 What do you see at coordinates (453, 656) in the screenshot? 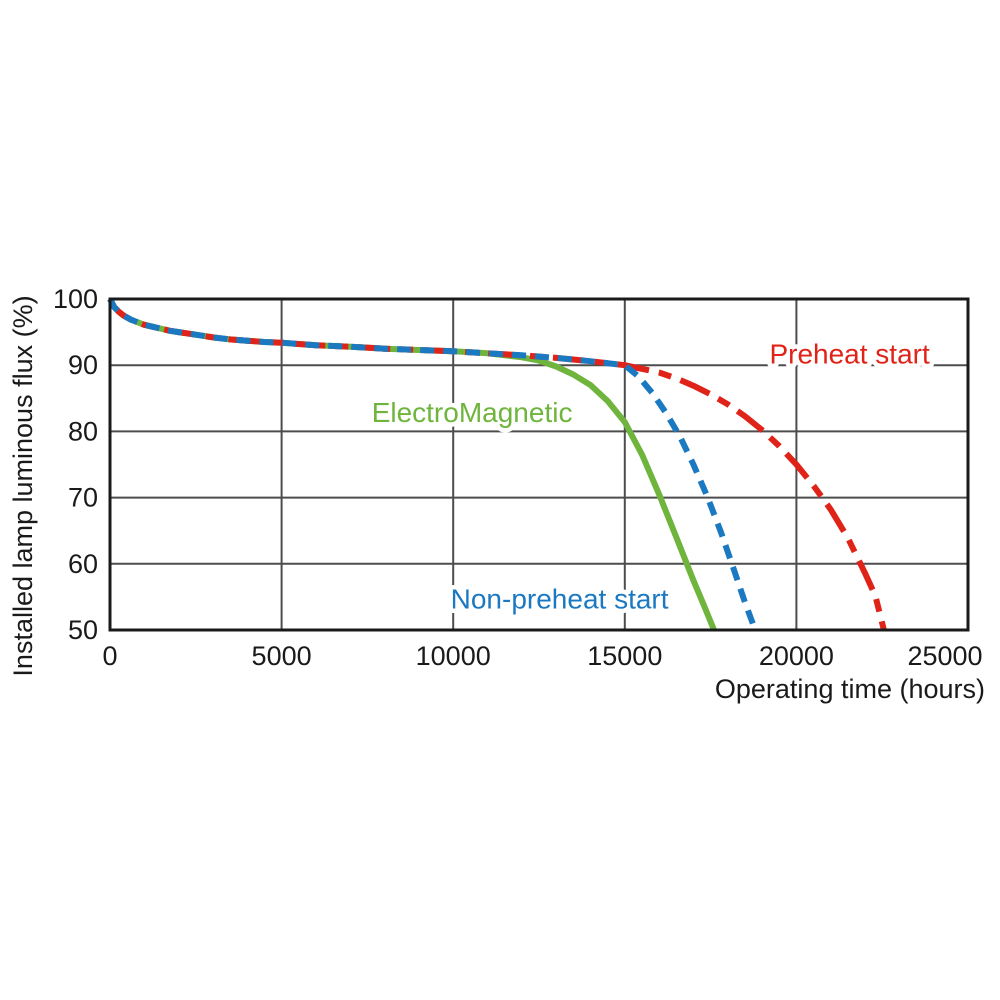
I see `x-tick-label-10000: 10000` at bounding box center [453, 656].